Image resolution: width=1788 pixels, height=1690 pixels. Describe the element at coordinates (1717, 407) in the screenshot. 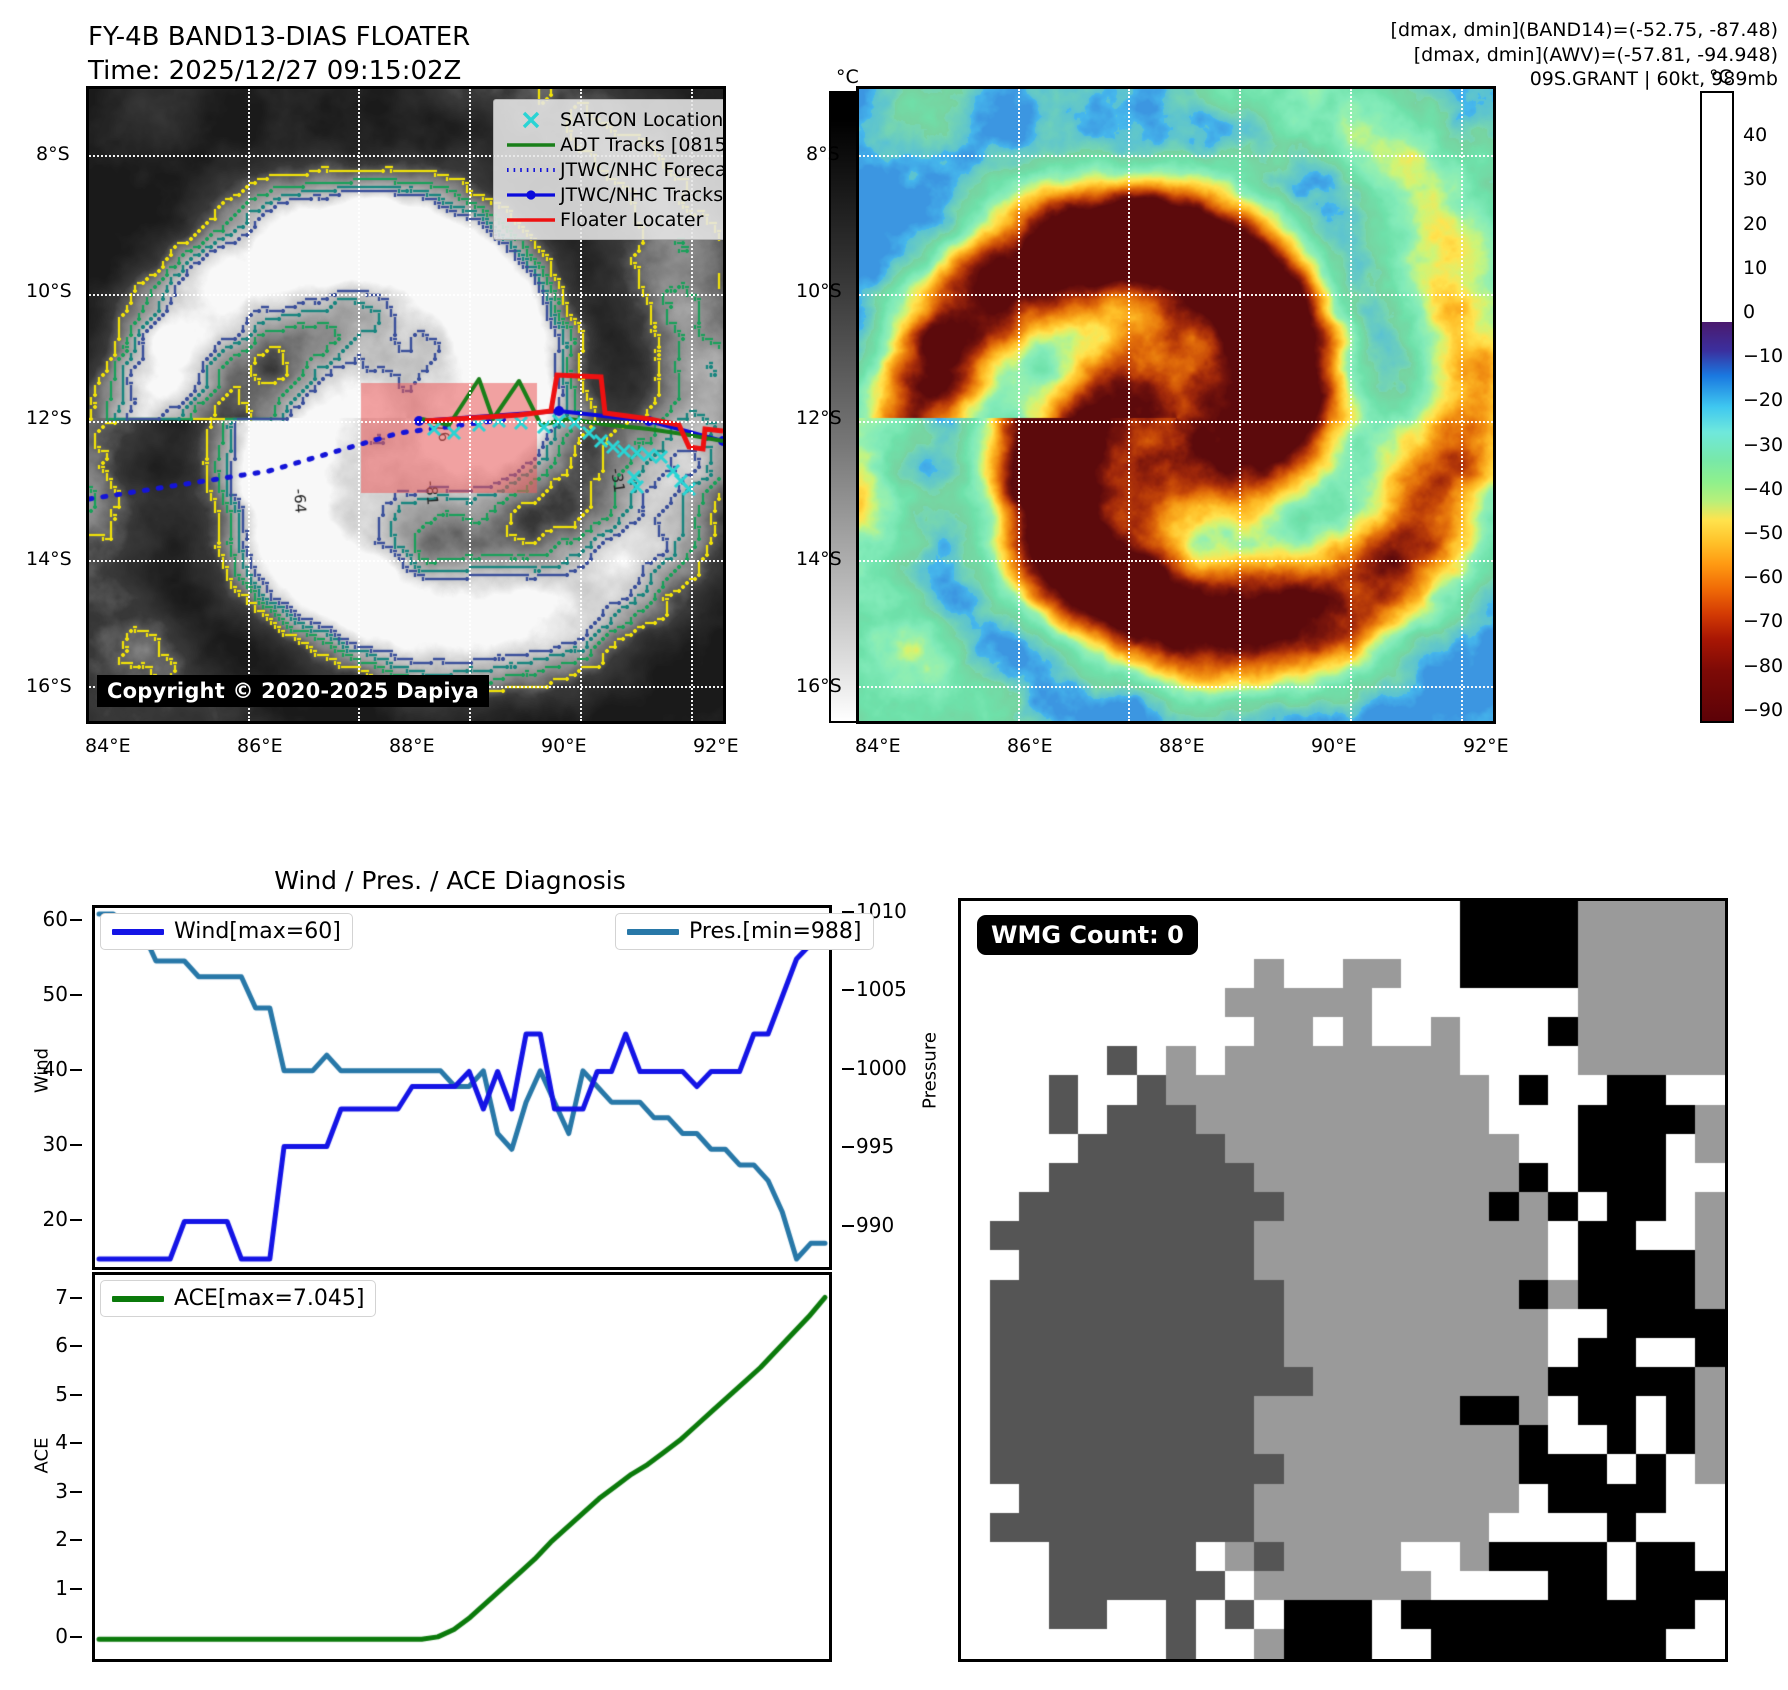

I see `bd-colorbar` at that location.